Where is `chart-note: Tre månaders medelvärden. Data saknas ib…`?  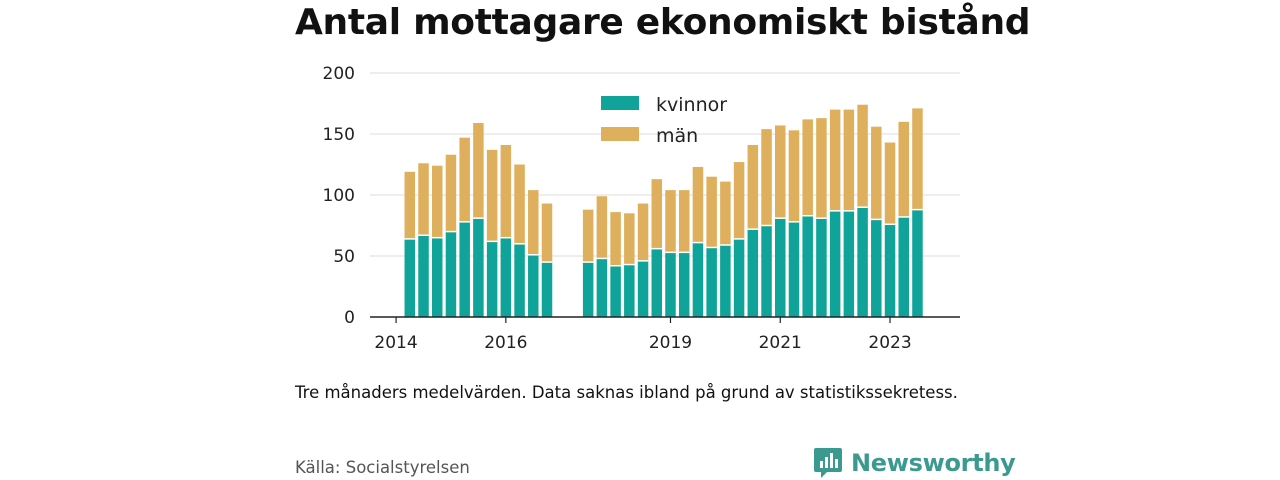 chart-note: Tre månaders medelvärden. Data saknas ib… is located at coordinates (626, 392).